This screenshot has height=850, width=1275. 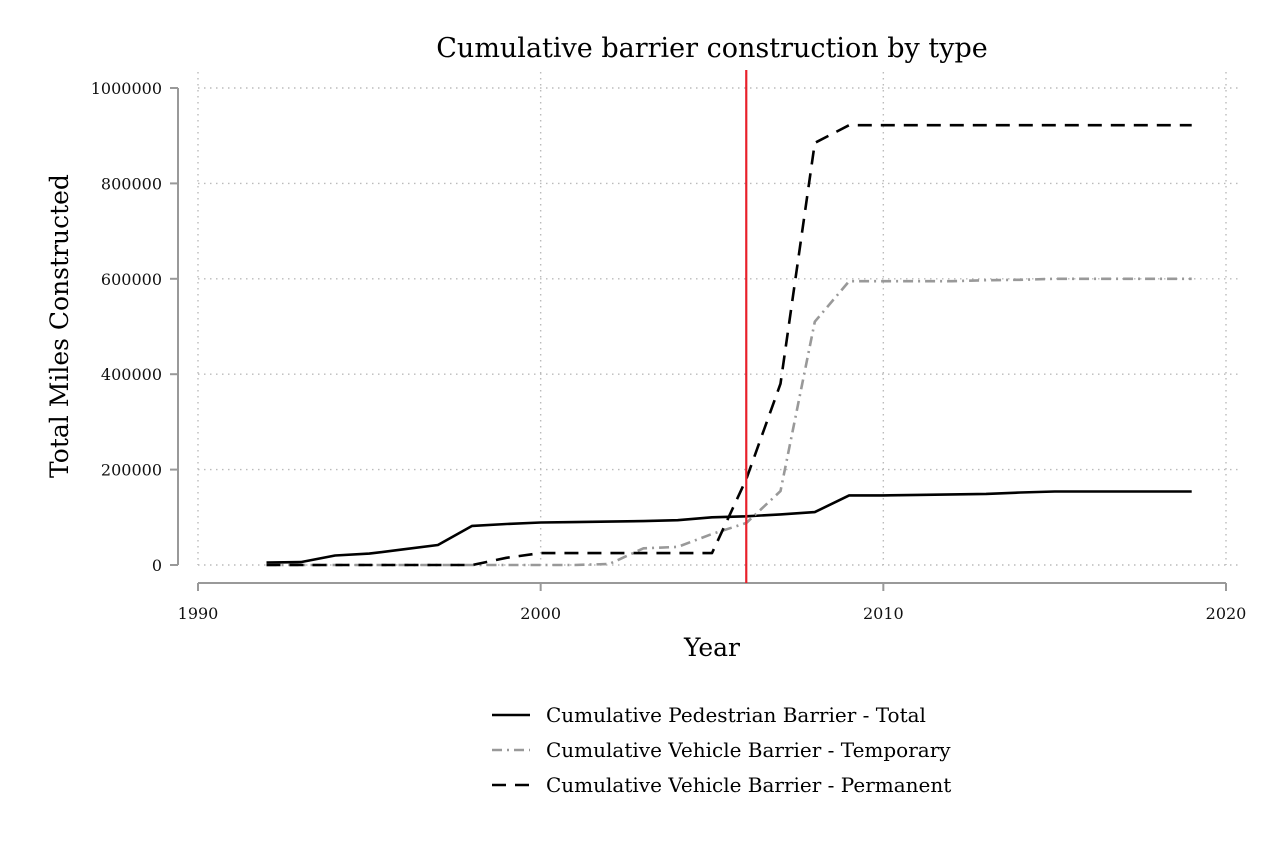 What do you see at coordinates (131, 374) in the screenshot?
I see `y-tick-label: 400000` at bounding box center [131, 374].